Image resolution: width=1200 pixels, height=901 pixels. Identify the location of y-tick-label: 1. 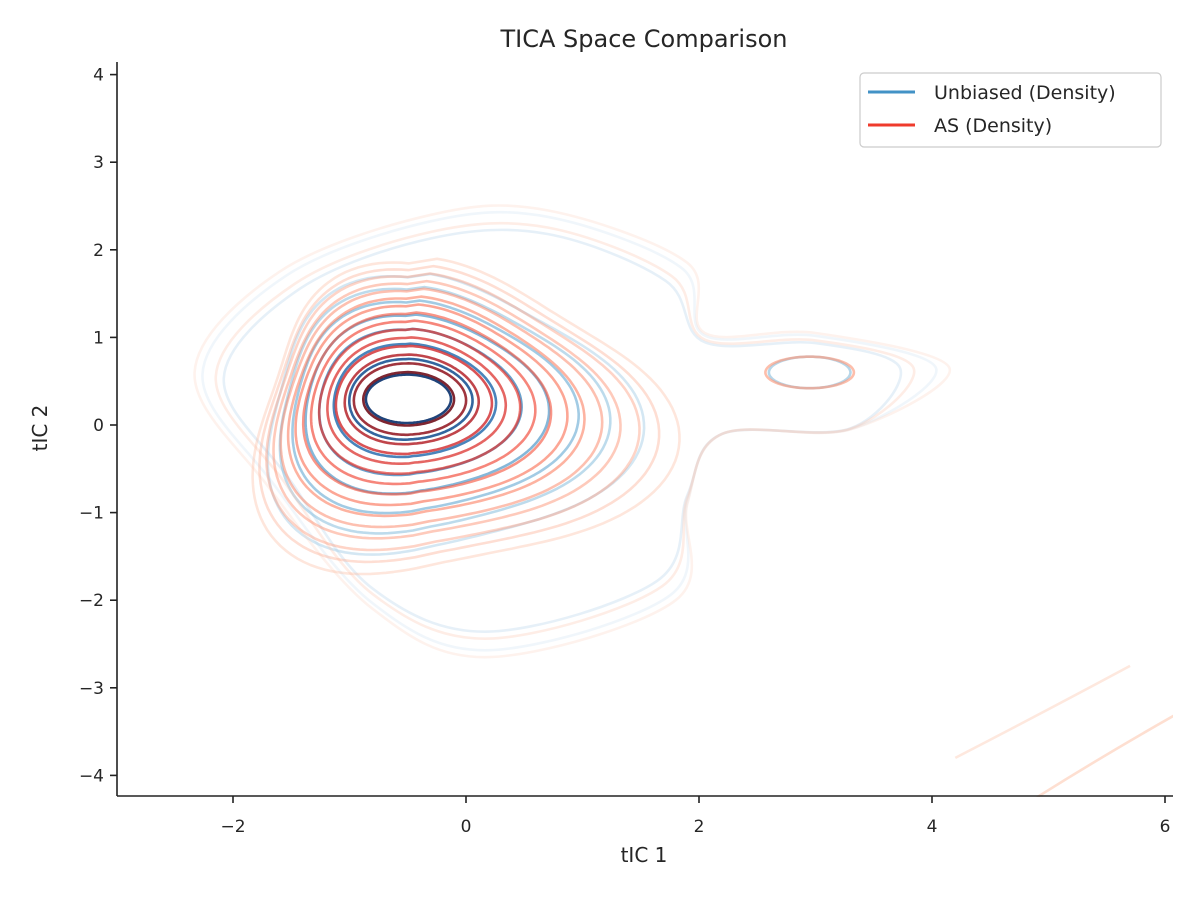
(98, 338).